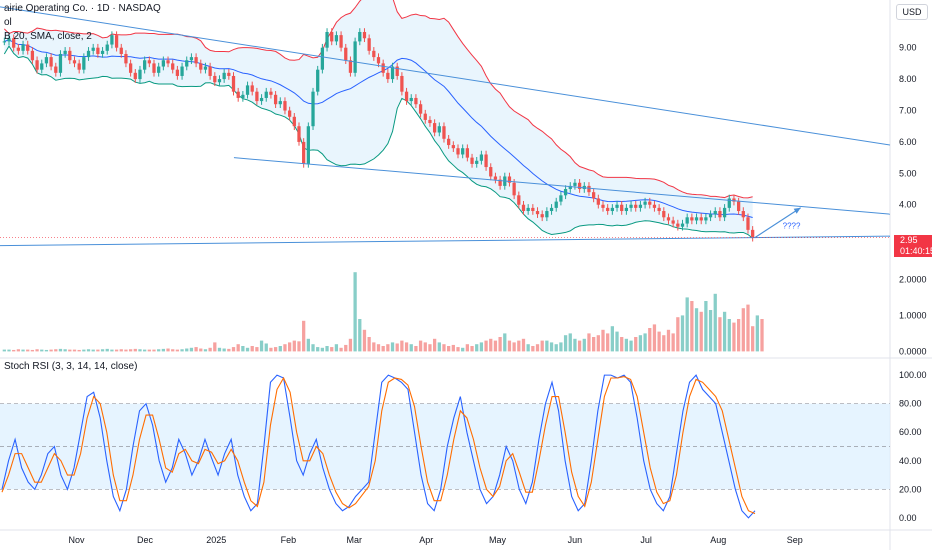 This screenshot has width=932, height=550. I want to click on price-tick-label: 4.00, so click(908, 205).